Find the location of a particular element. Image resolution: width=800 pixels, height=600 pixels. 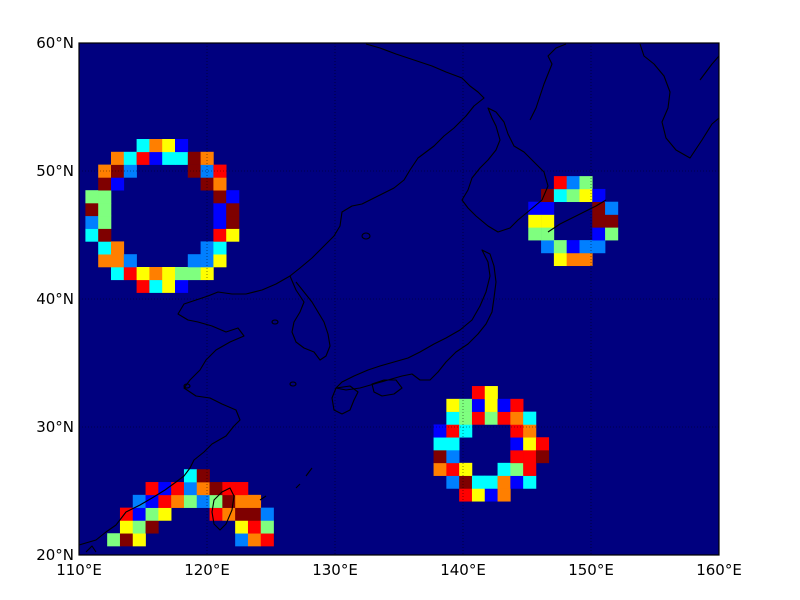

longitude-tick-label: 130°E is located at coordinates (335, 570).